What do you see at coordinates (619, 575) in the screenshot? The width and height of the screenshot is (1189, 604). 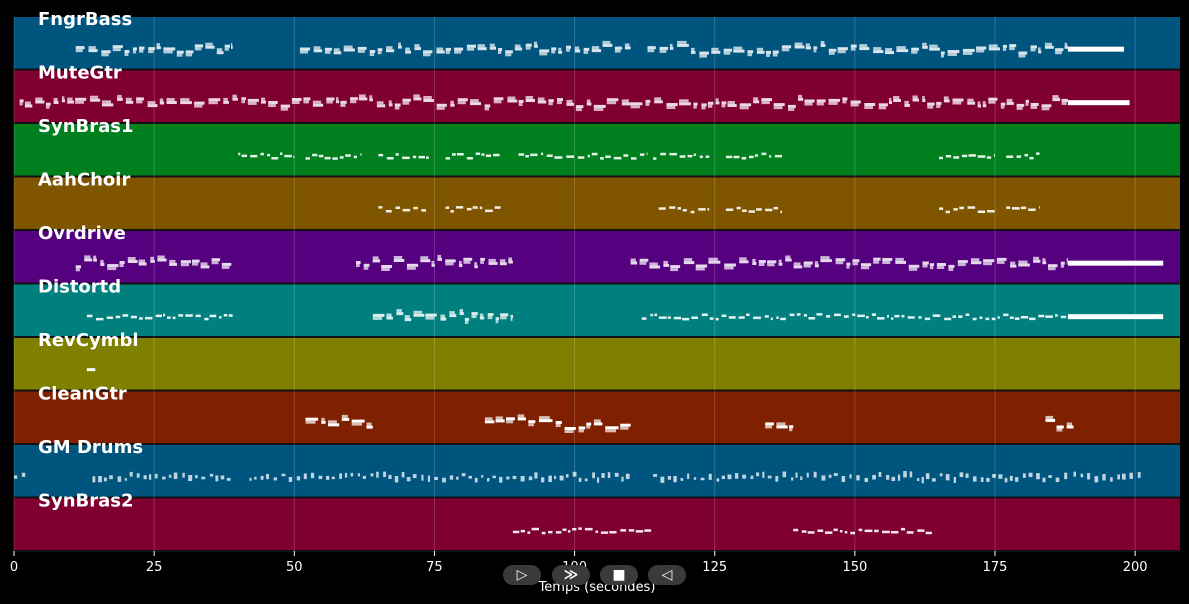 I see `stop-button: ■` at bounding box center [619, 575].